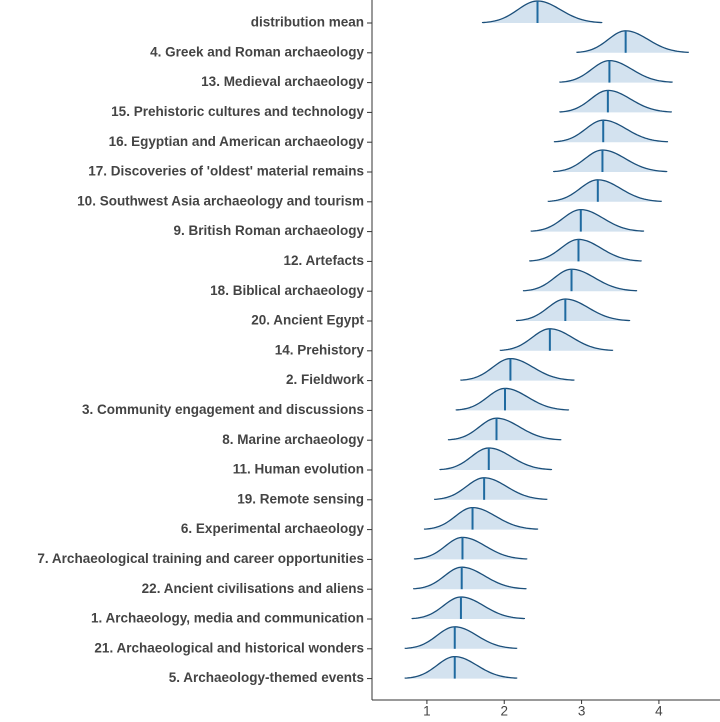 The width and height of the screenshot is (720, 722). Describe the element at coordinates (320, 349) in the screenshot. I see `y-tick-label: 14. Prehistory` at that location.